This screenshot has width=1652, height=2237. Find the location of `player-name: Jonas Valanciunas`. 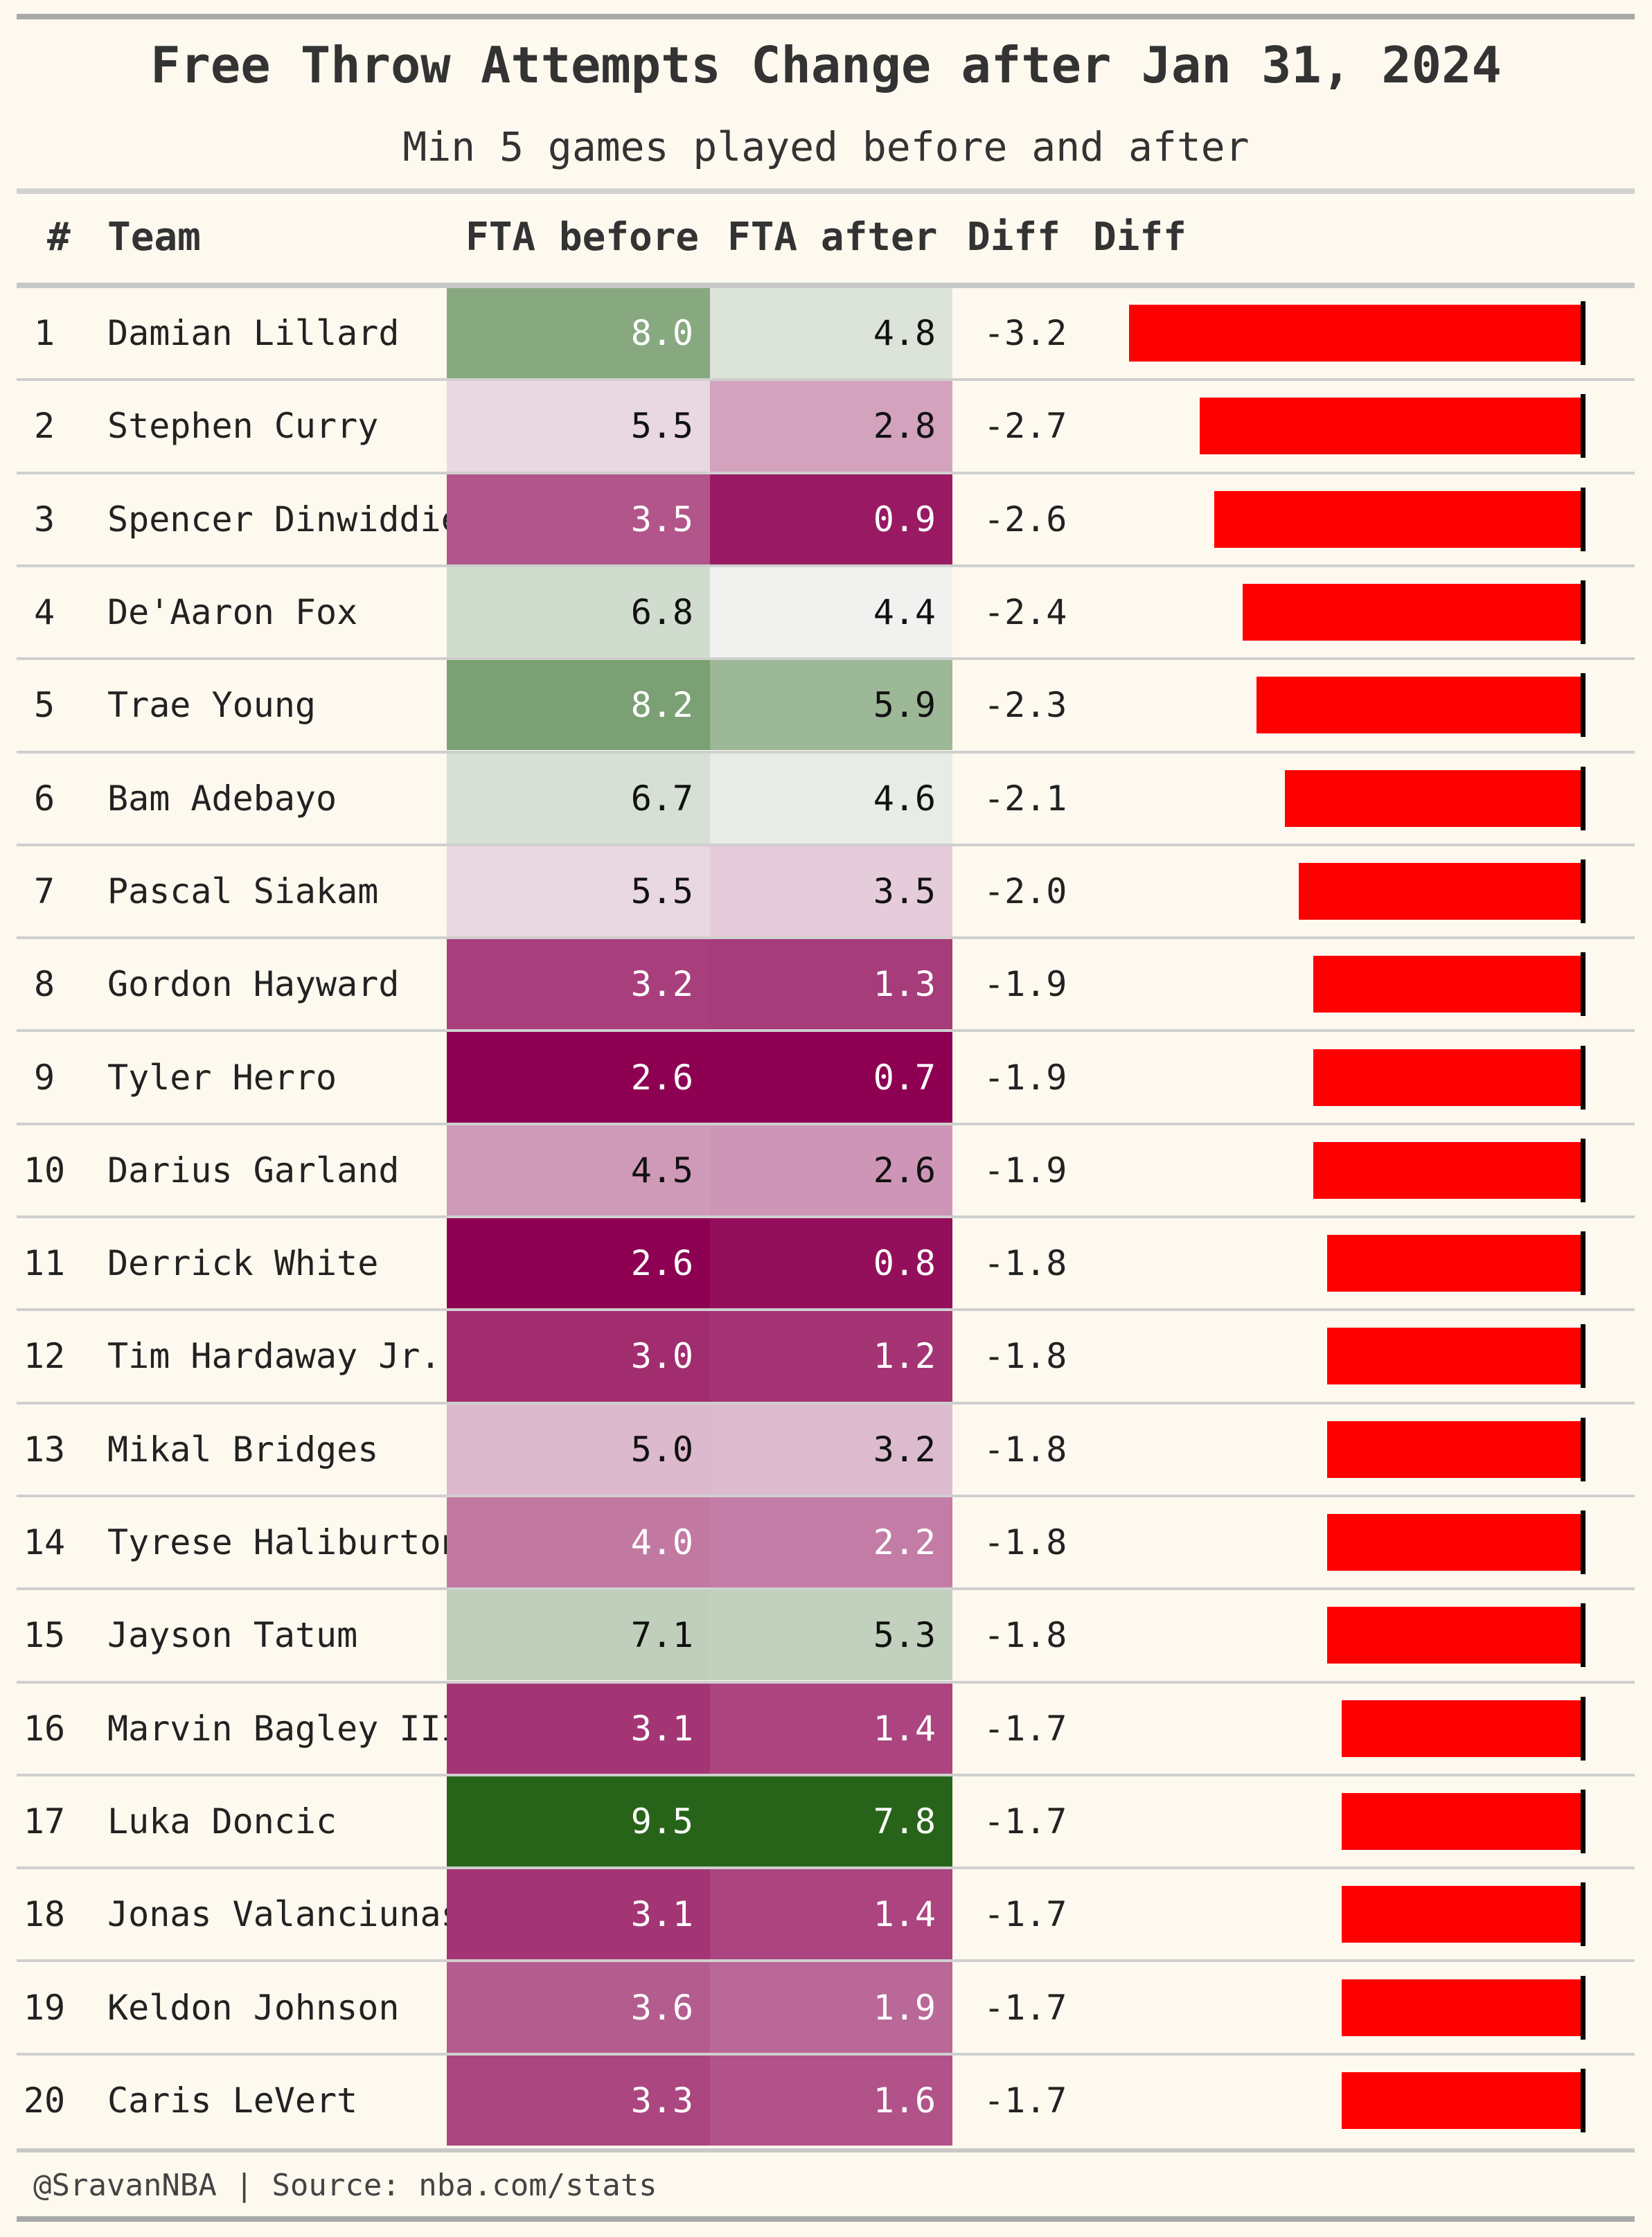

player-name: Jonas Valanciunas is located at coordinates (284, 1914).